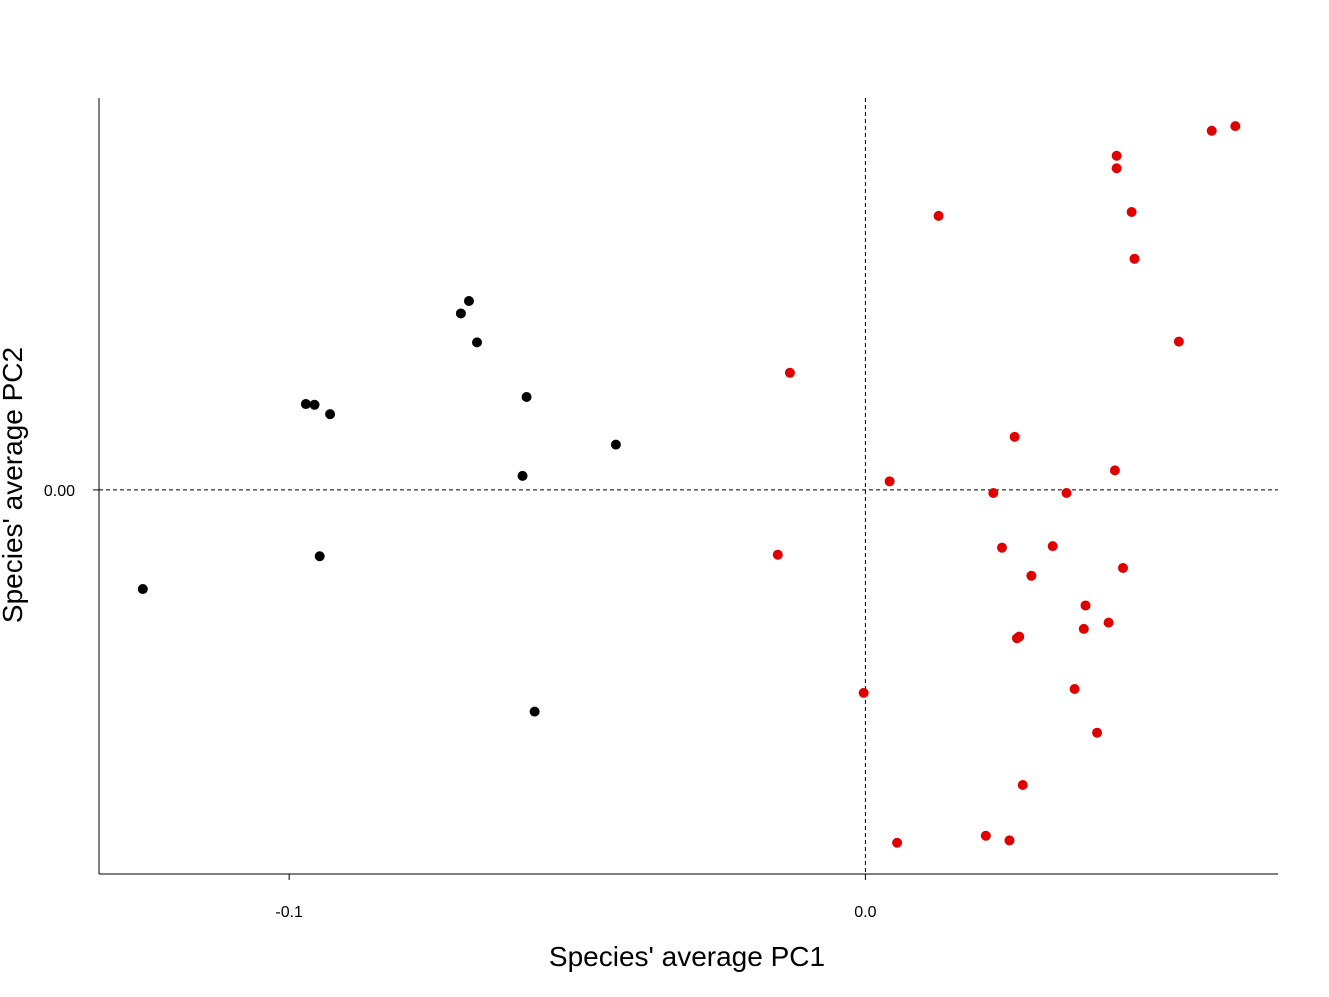 This screenshot has height=997, width=1329. Describe the element at coordinates (865, 912) in the screenshot. I see `x-tick-label: 0.0` at that location.